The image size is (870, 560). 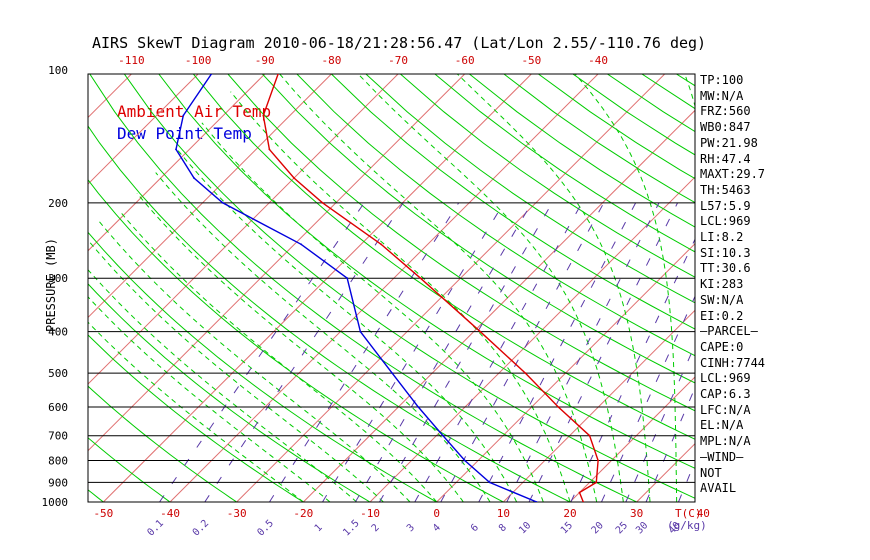 I want to click on pressure-tick-label: 500, so click(x=58, y=373).